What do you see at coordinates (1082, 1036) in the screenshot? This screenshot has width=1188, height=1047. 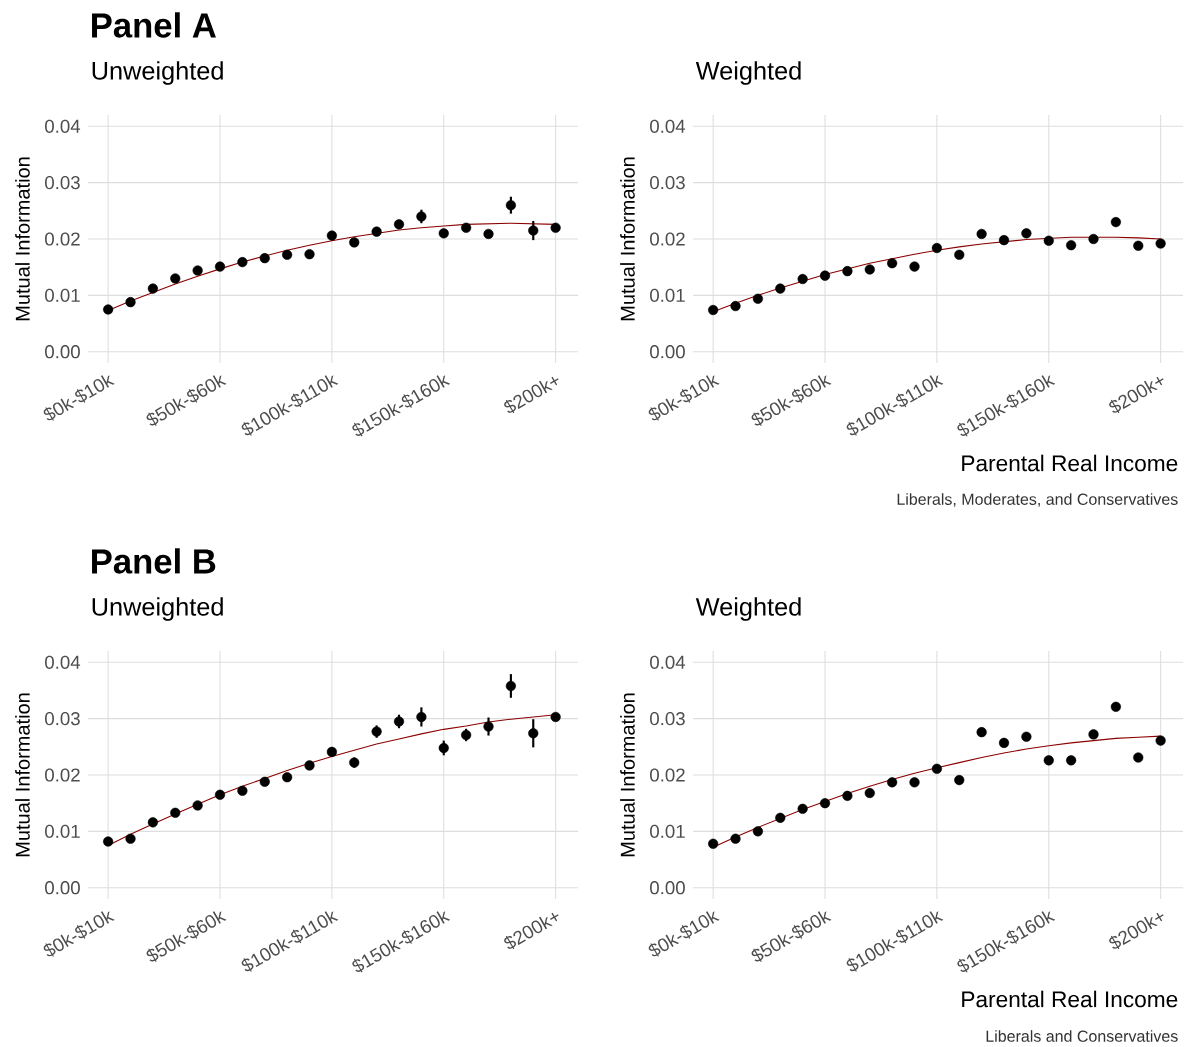 I see `text: Liberals and Conservatives` at bounding box center [1082, 1036].